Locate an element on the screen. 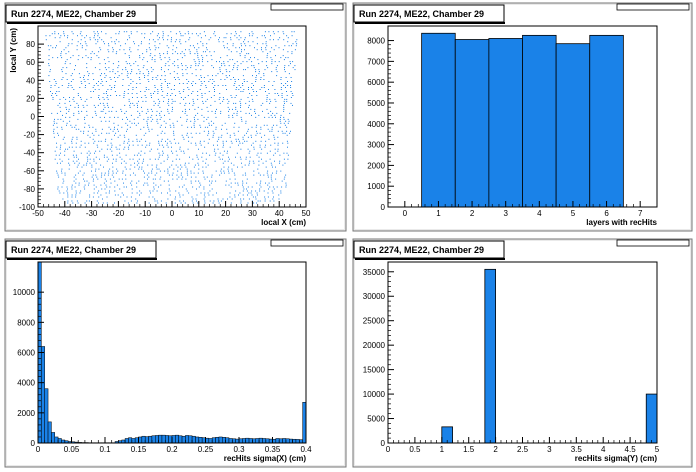  x-tick-label: -20 is located at coordinates (119, 213).